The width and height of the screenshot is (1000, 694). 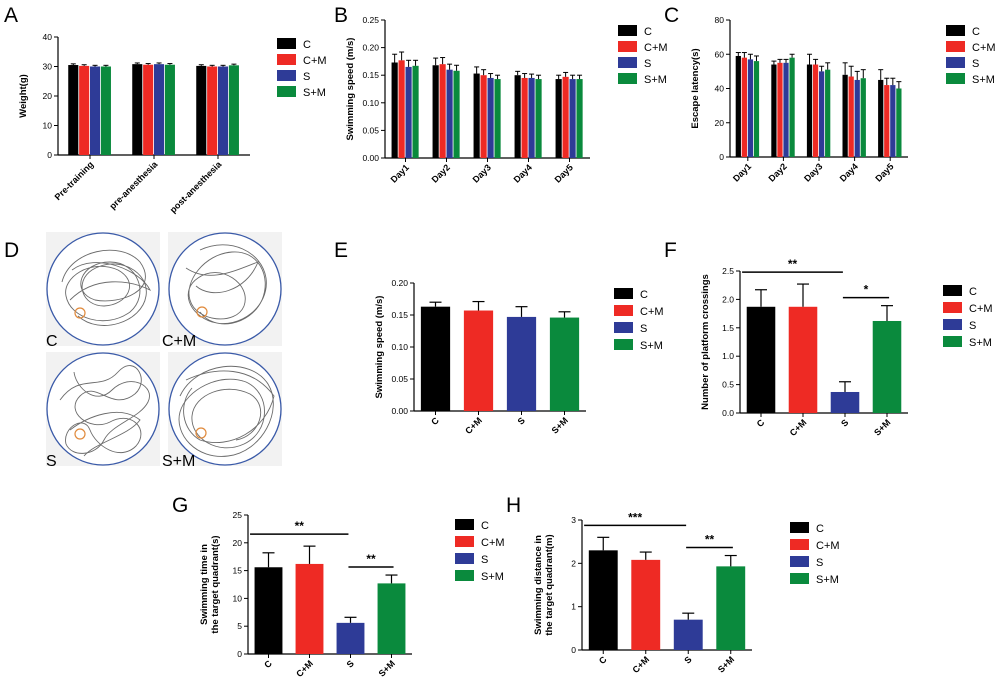 What do you see at coordinates (370, 130) in the screenshot?
I see `y-tick-label: 0.05` at bounding box center [370, 130].